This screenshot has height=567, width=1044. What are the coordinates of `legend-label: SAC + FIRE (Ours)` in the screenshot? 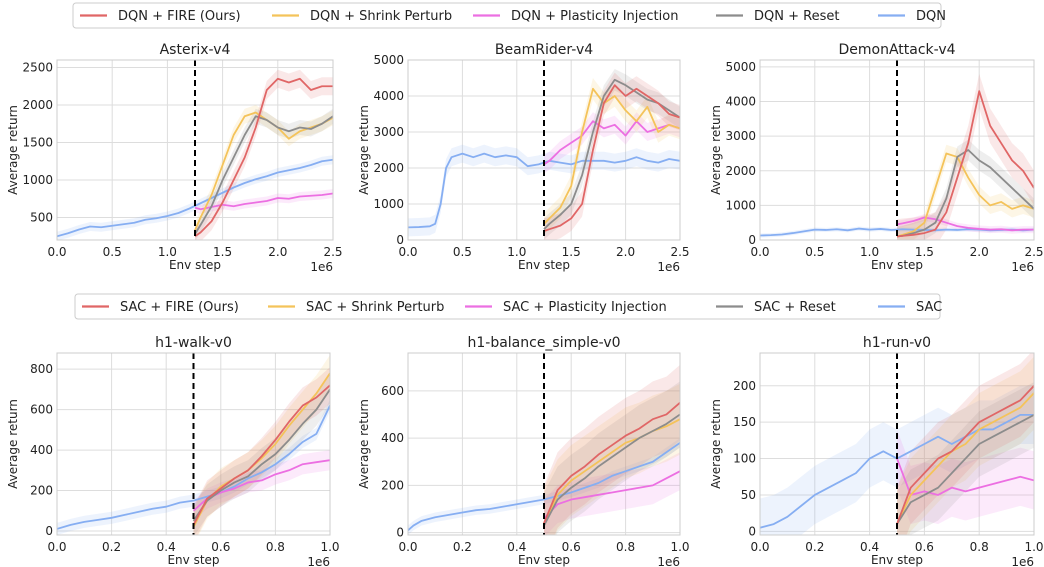 It's located at (179, 307).